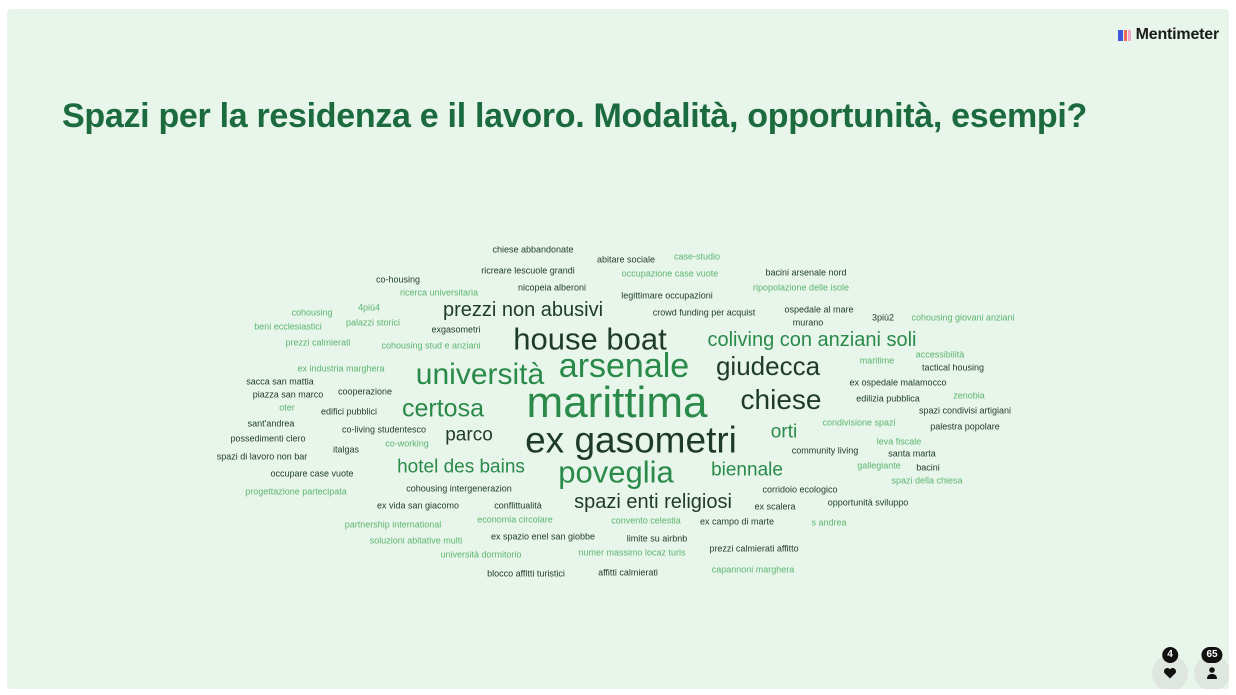  Describe the element at coordinates (407, 443) in the screenshot. I see `word-cloud-item: co-working` at that location.